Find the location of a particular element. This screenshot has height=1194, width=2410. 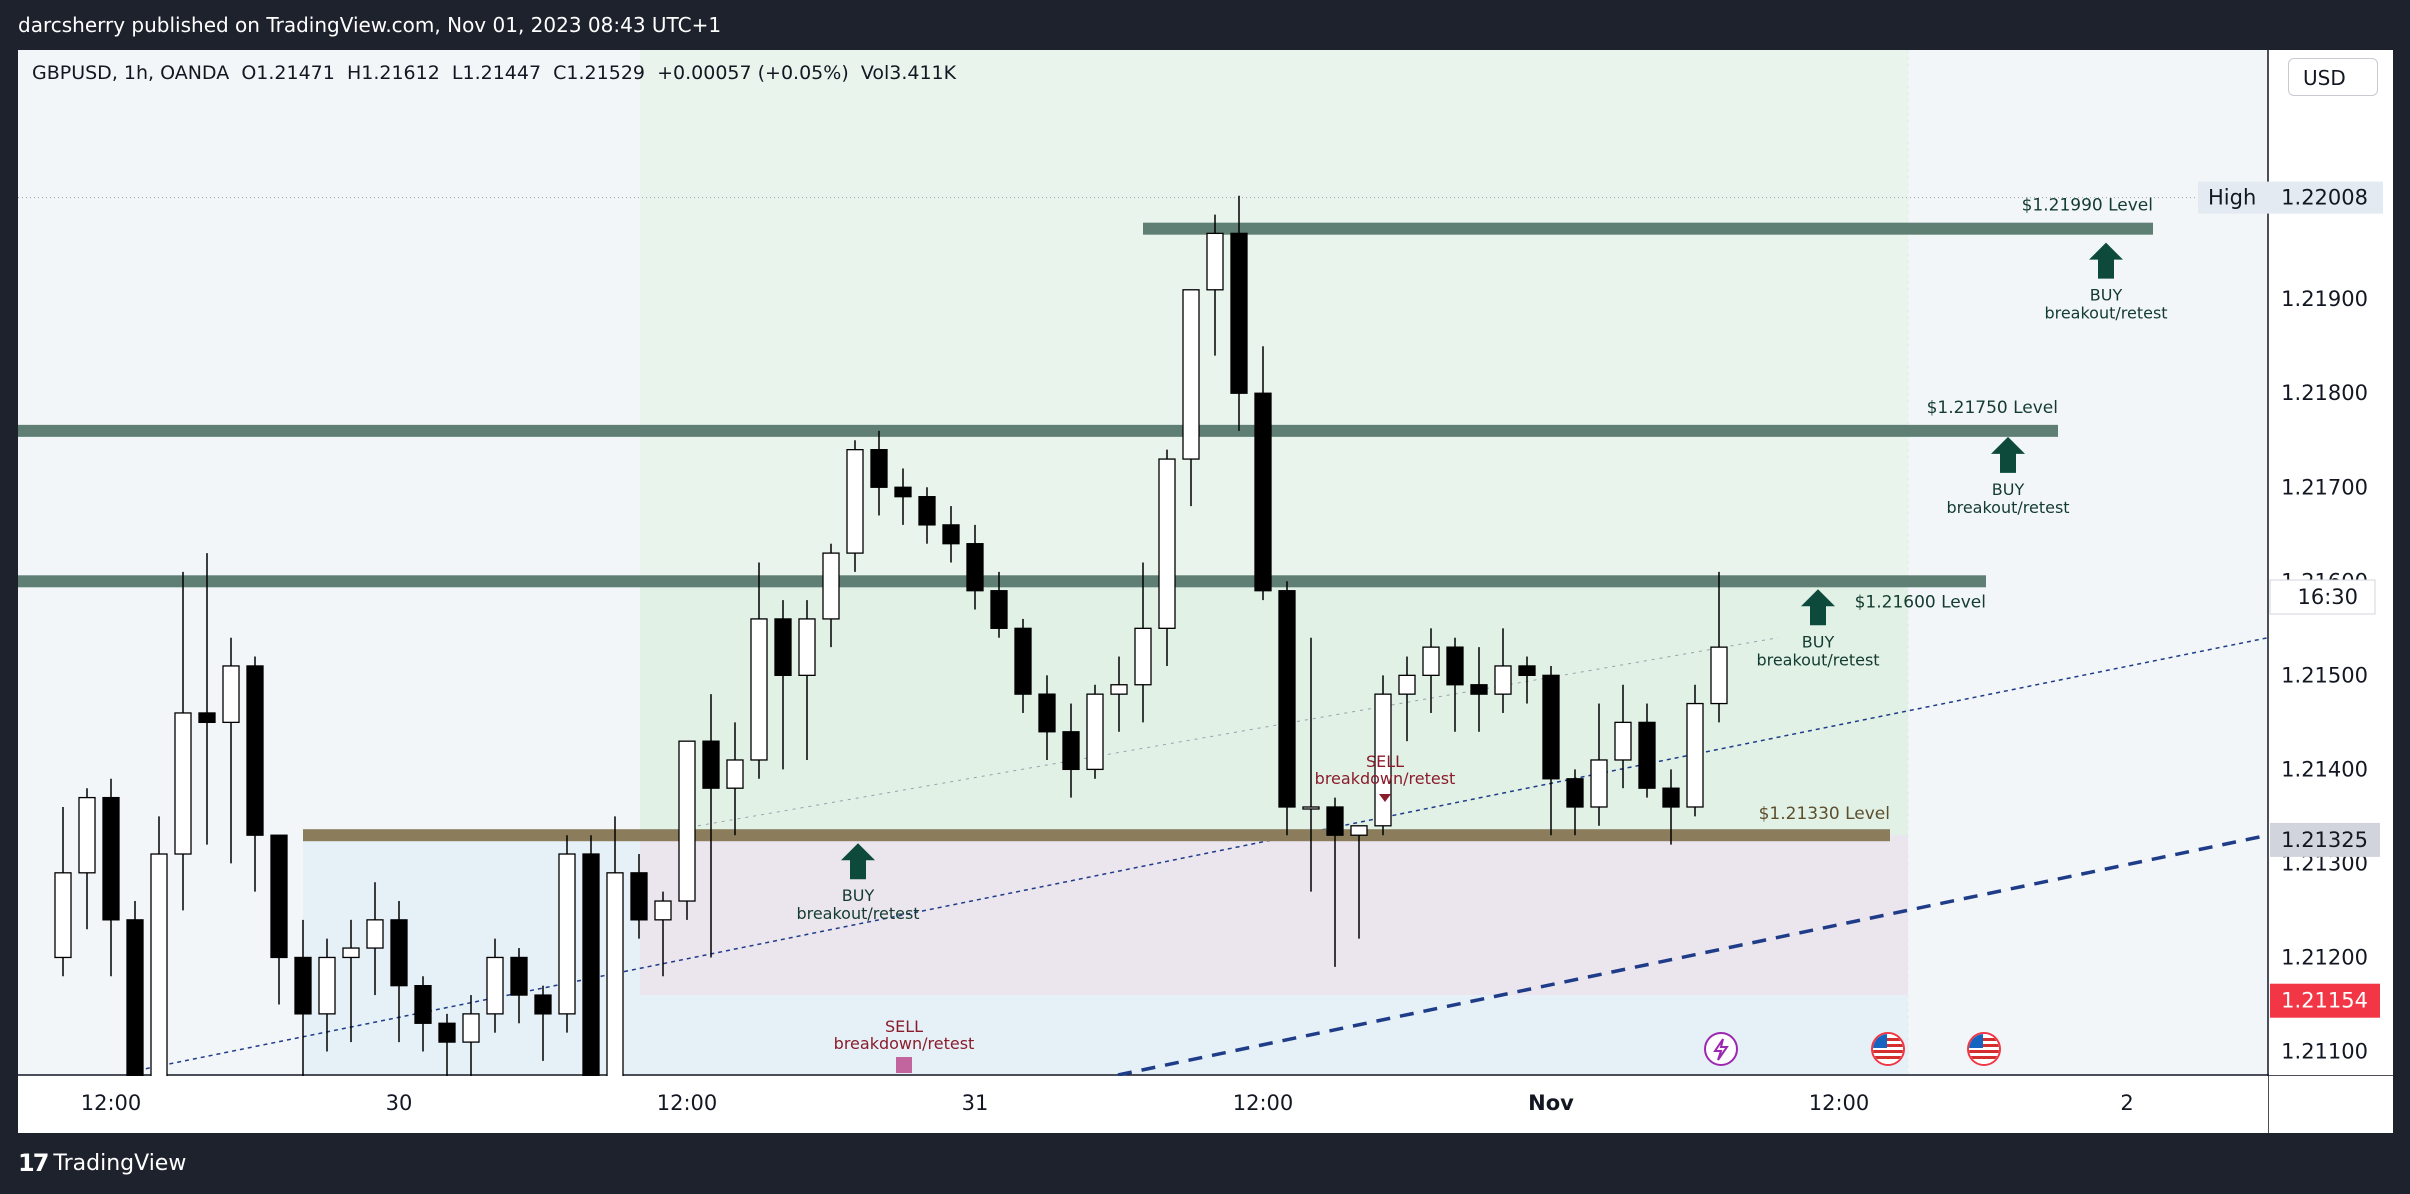

high-label-bg is located at coordinates (2290, 197).